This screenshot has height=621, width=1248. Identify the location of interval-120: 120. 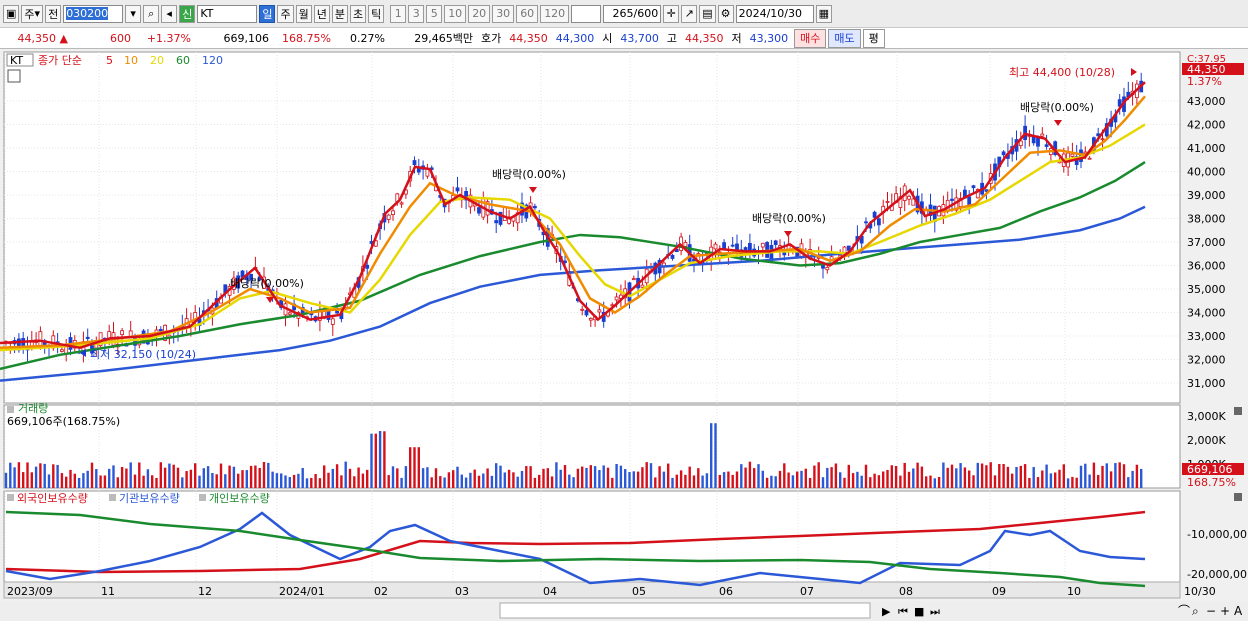
(555, 13).